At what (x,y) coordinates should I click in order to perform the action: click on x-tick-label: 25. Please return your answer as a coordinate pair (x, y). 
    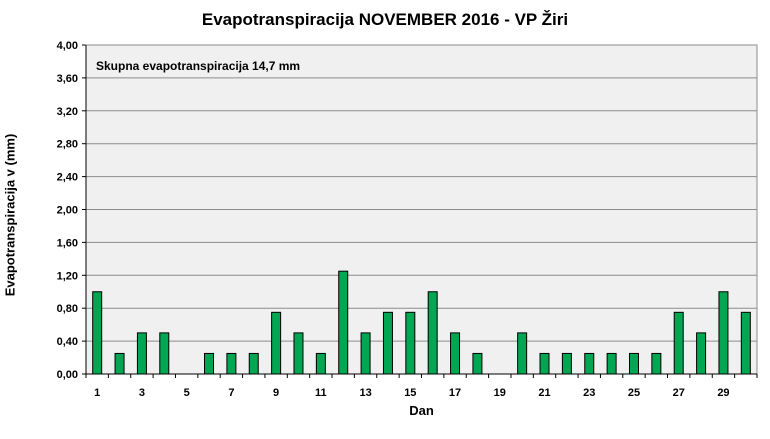
    Looking at the image, I should click on (634, 393).